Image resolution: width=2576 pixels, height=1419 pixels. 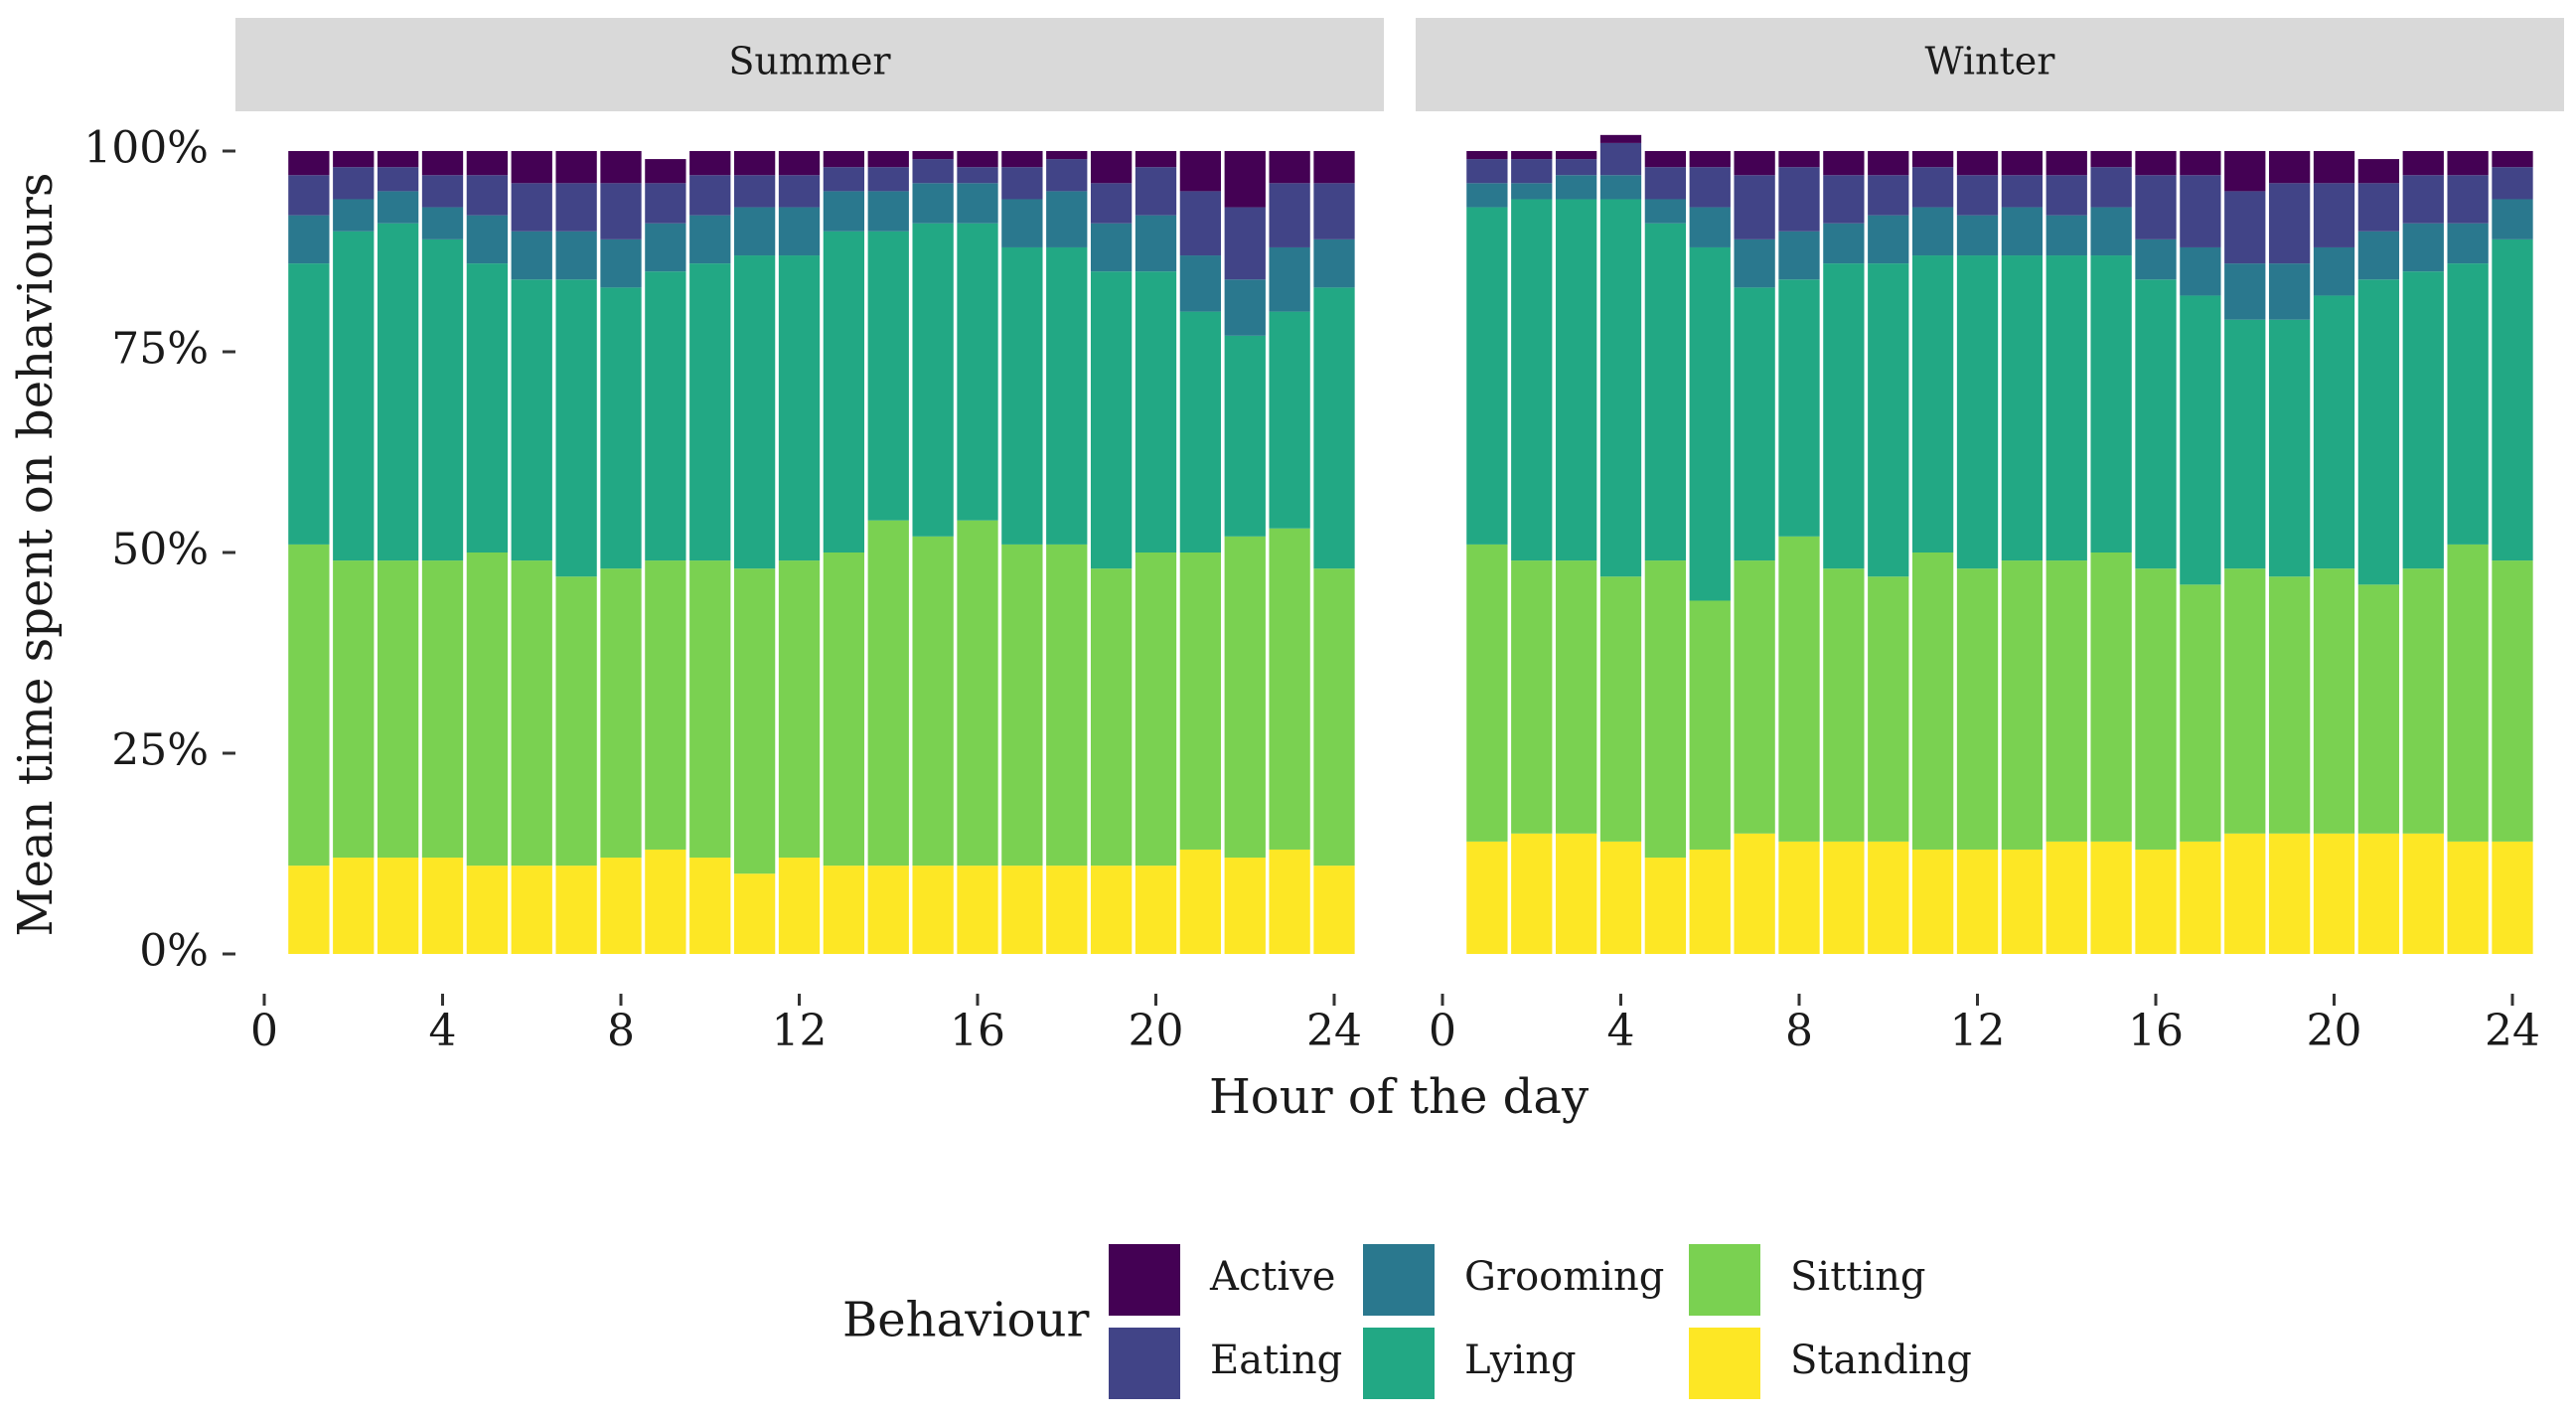 What do you see at coordinates (1710, 423) in the screenshot?
I see `bar-winter-hour-6-lying` at bounding box center [1710, 423].